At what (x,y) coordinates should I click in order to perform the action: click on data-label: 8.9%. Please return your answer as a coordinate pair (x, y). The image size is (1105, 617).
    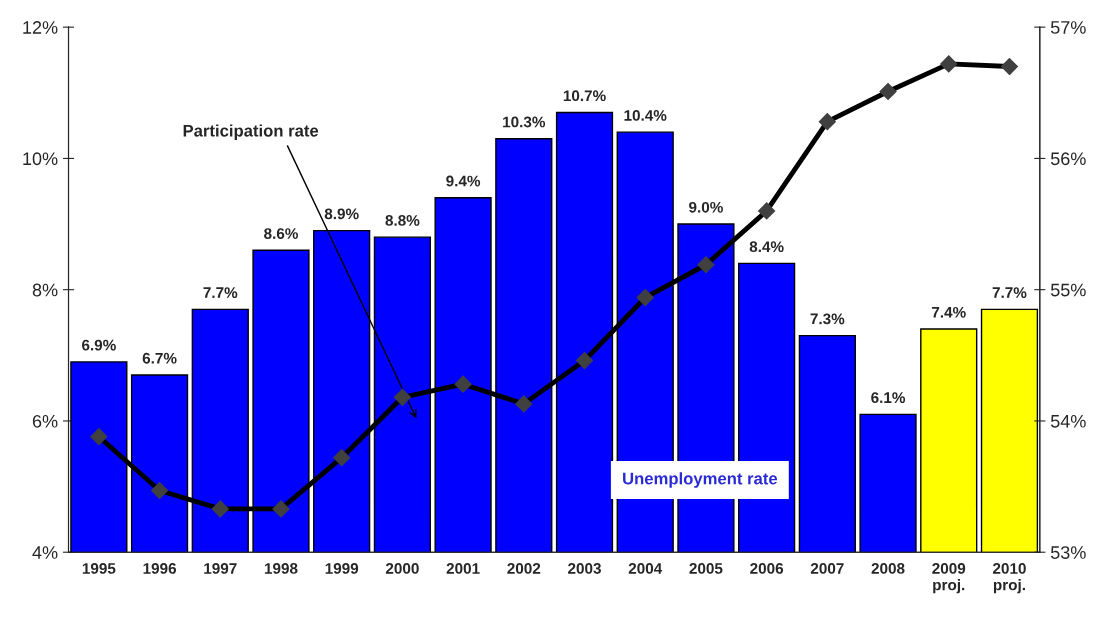
    Looking at the image, I should click on (341, 214).